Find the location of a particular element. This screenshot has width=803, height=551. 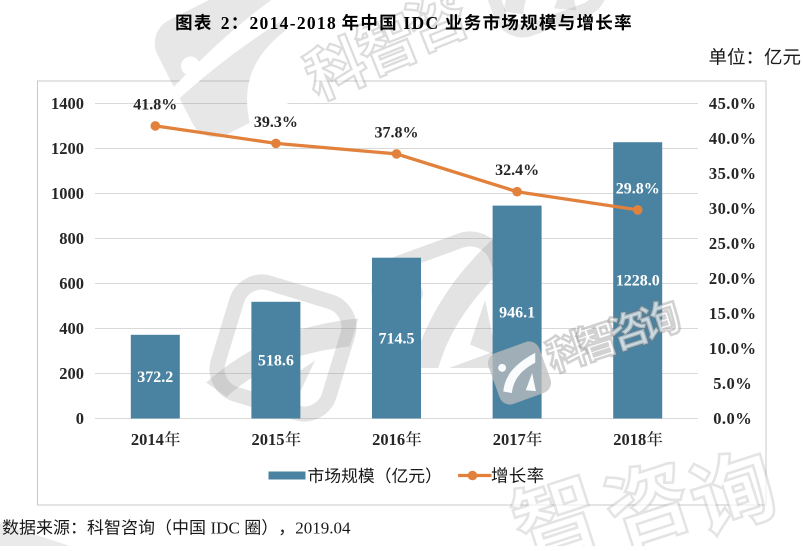

svg-text: 35.0% is located at coordinates (733, 173).